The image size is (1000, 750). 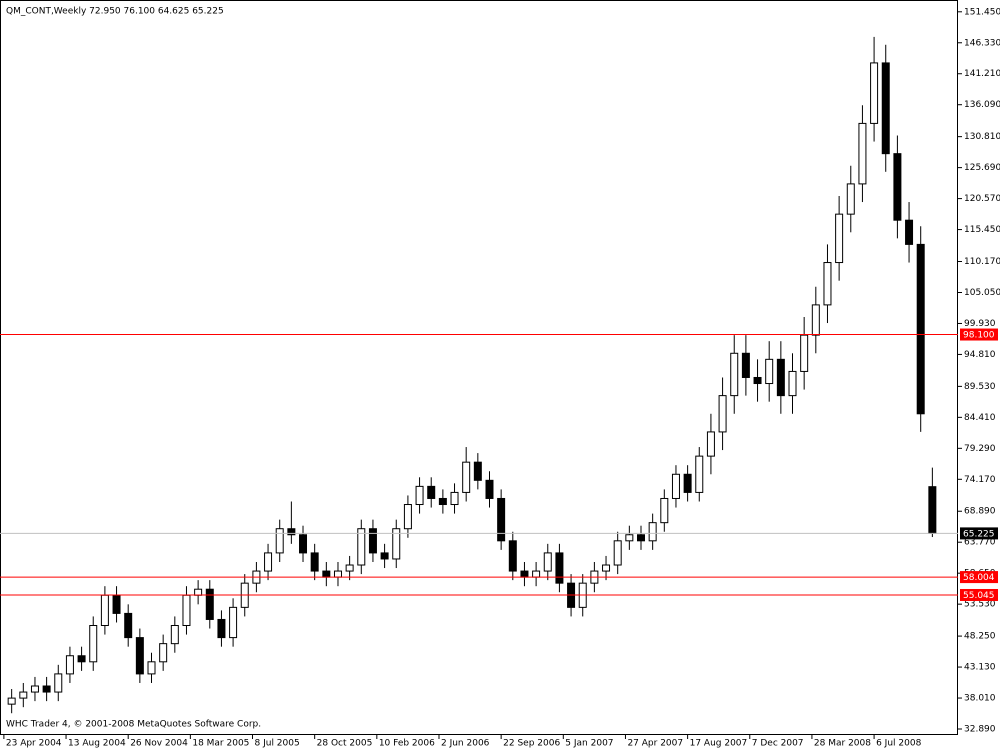 I want to click on level-label: 58.004, so click(x=979, y=578).